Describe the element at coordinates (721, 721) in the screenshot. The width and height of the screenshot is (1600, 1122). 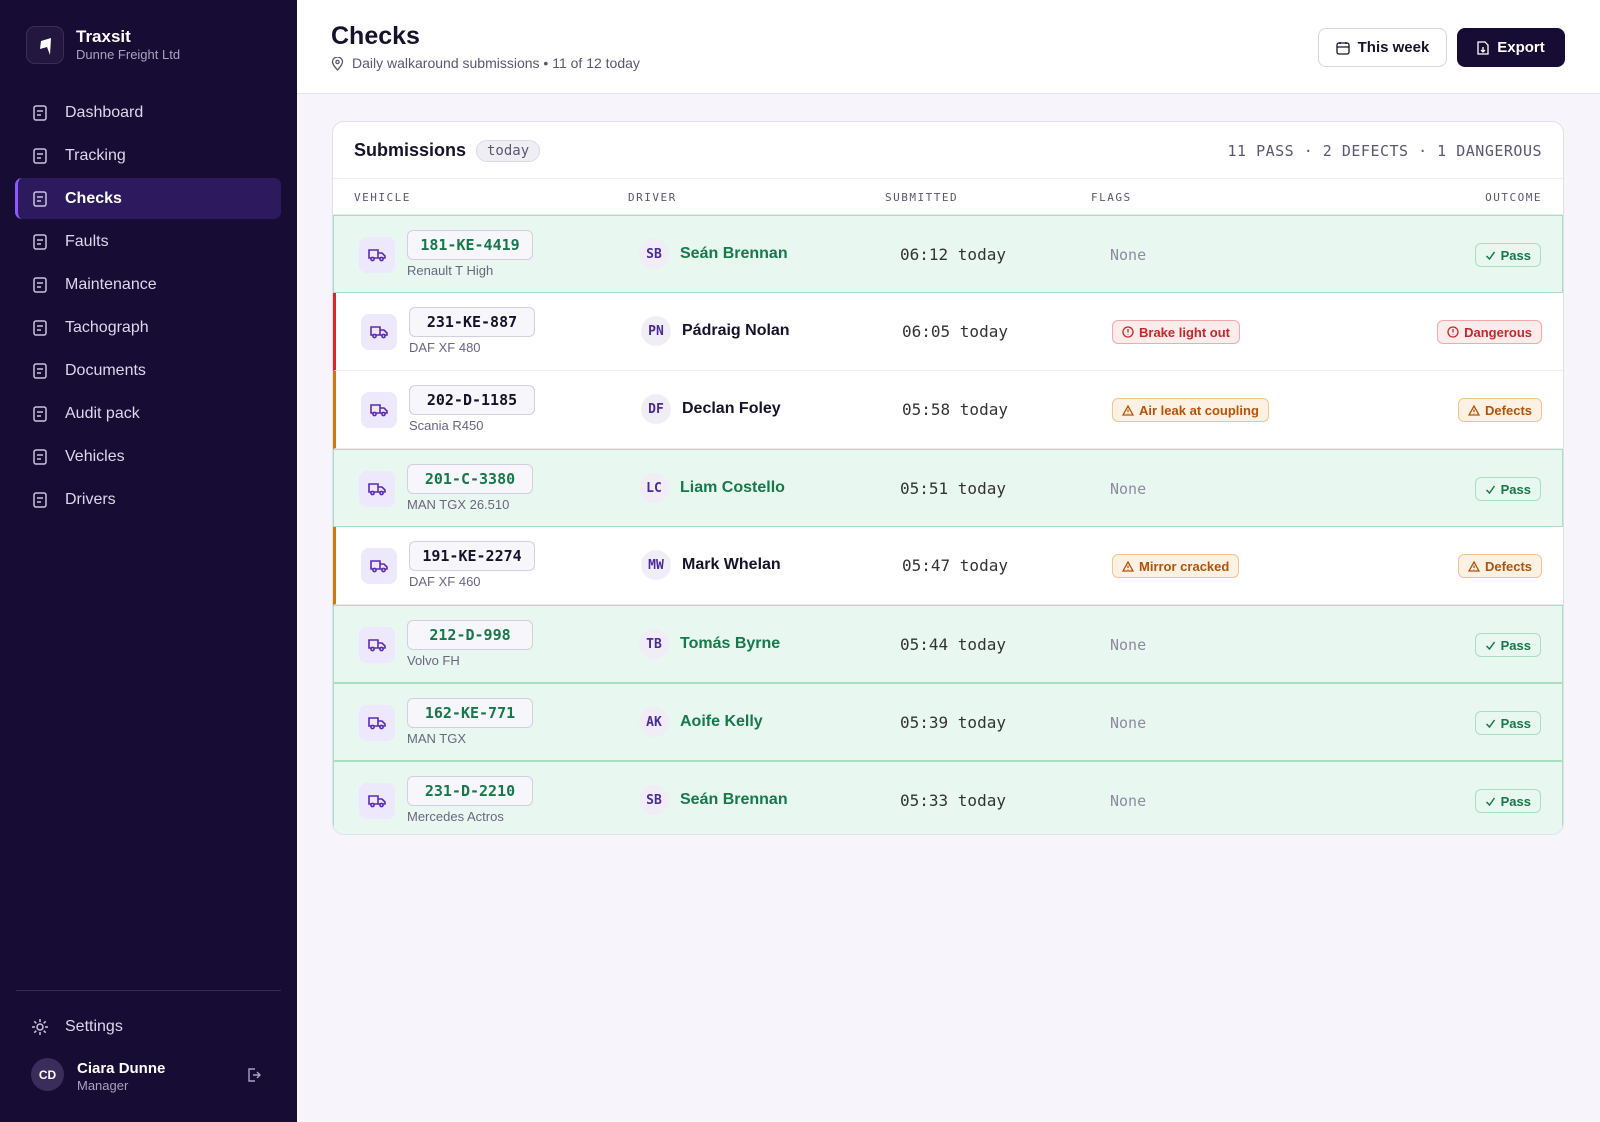
I see `driver-name: Aoife Kelly` at that location.